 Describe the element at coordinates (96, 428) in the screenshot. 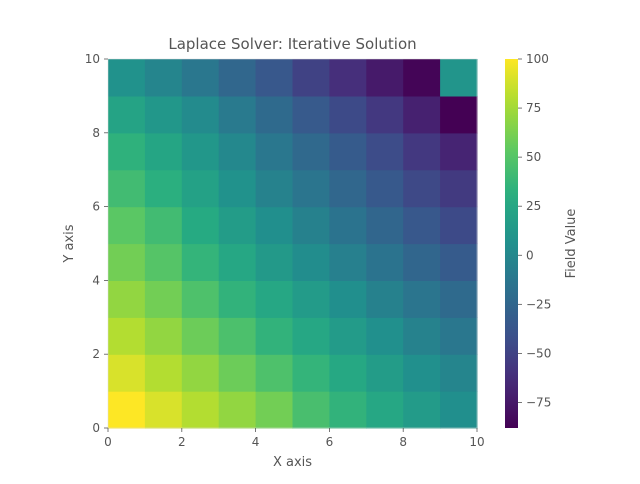

I see `y-tick-label: 0` at that location.